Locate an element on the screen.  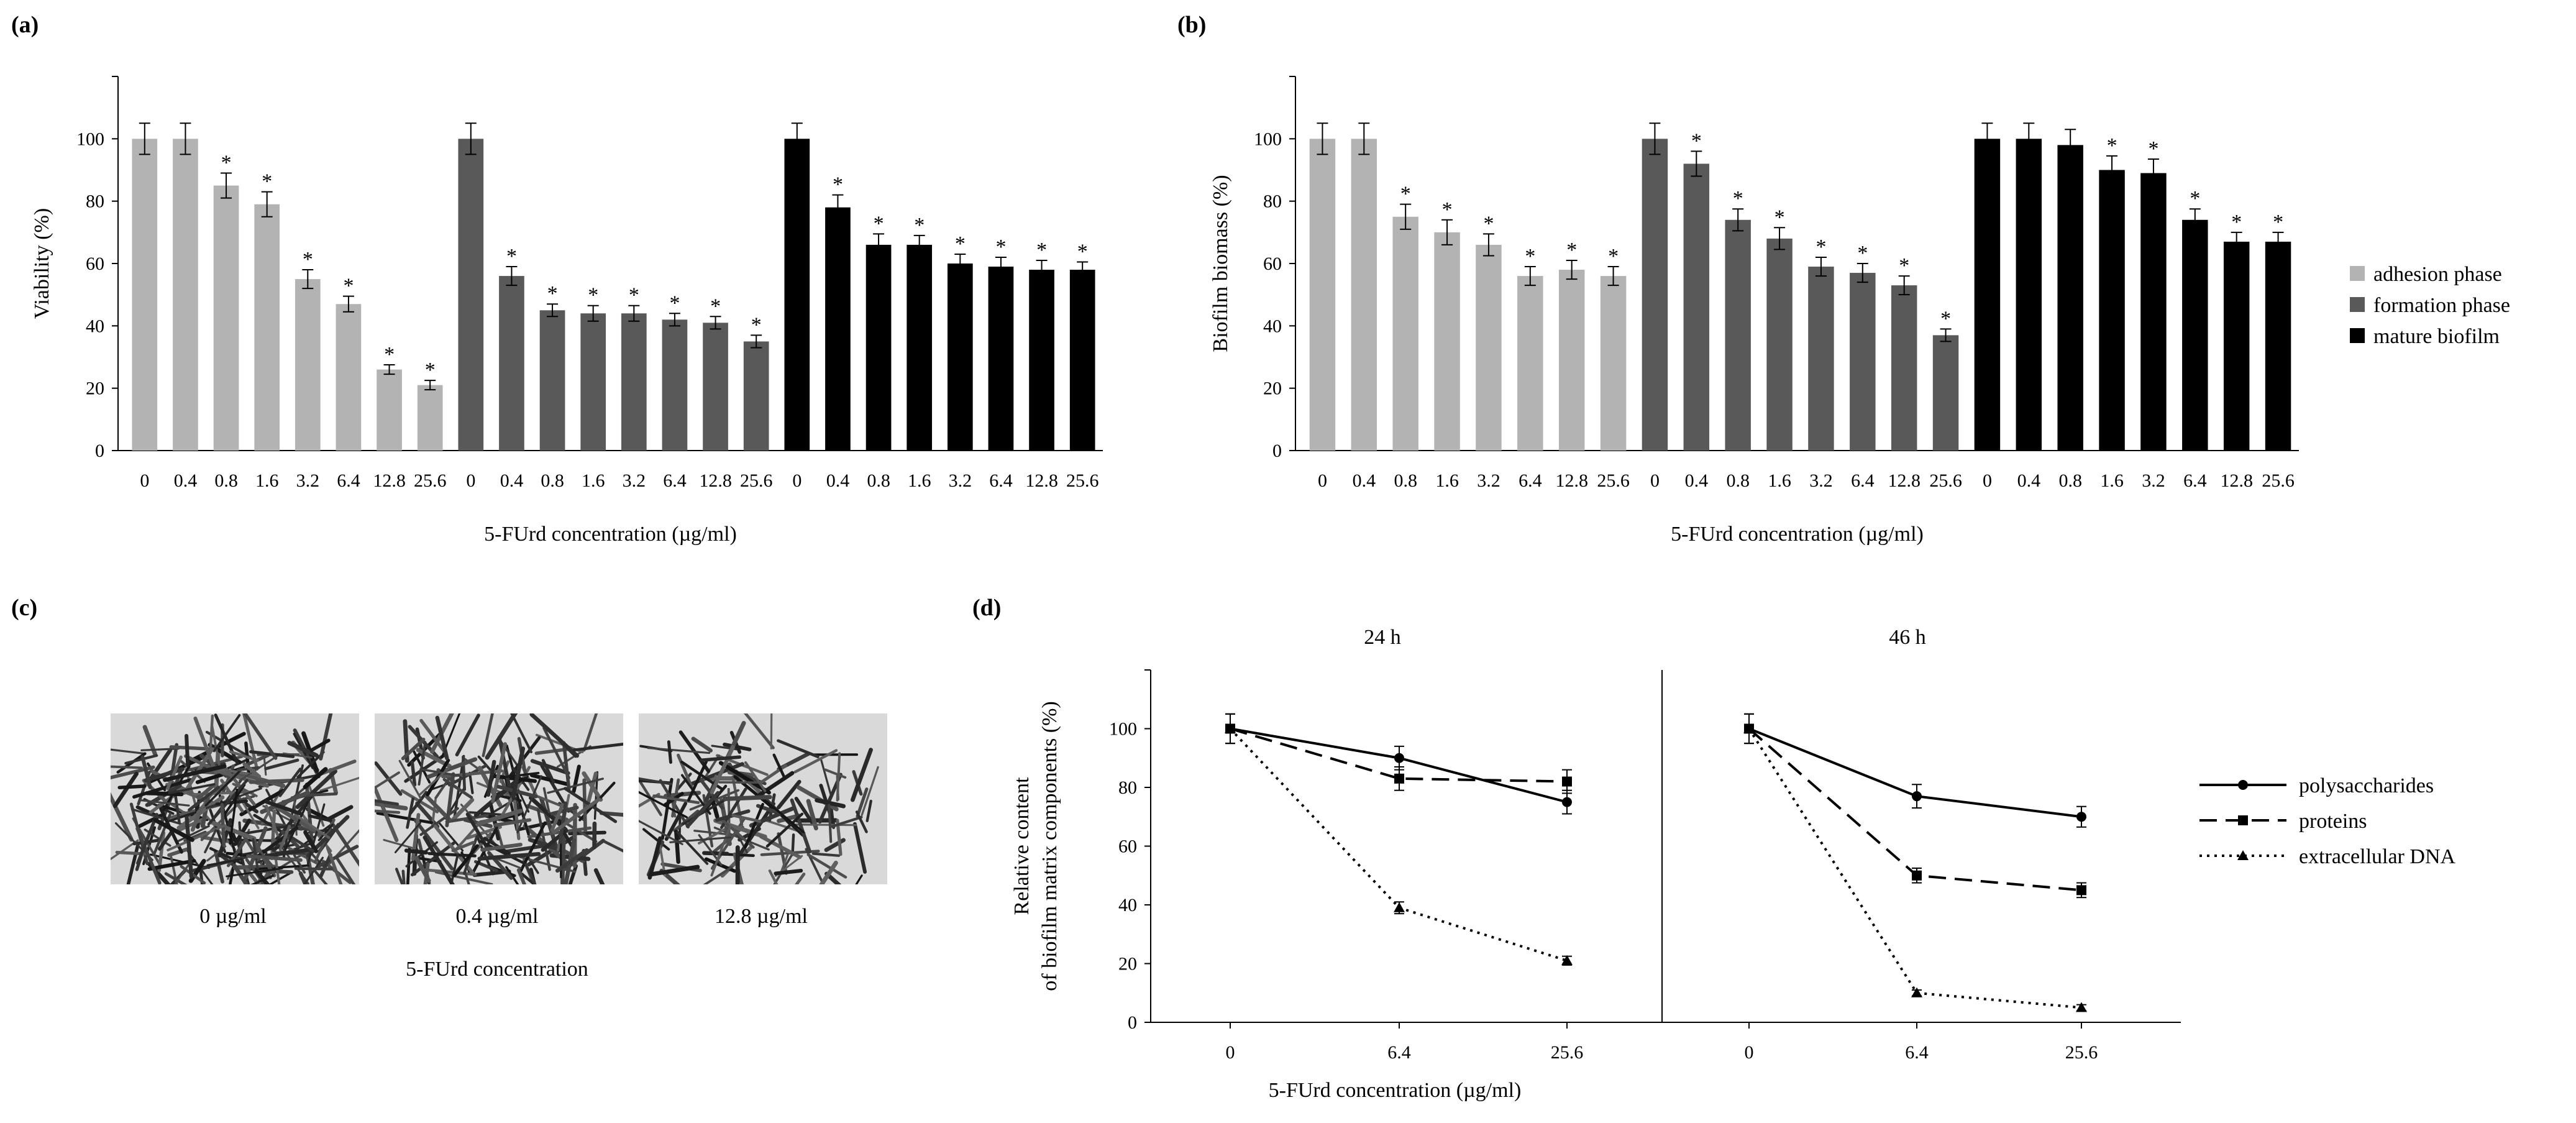
x-tick-label: 0 is located at coordinates (1655, 480).